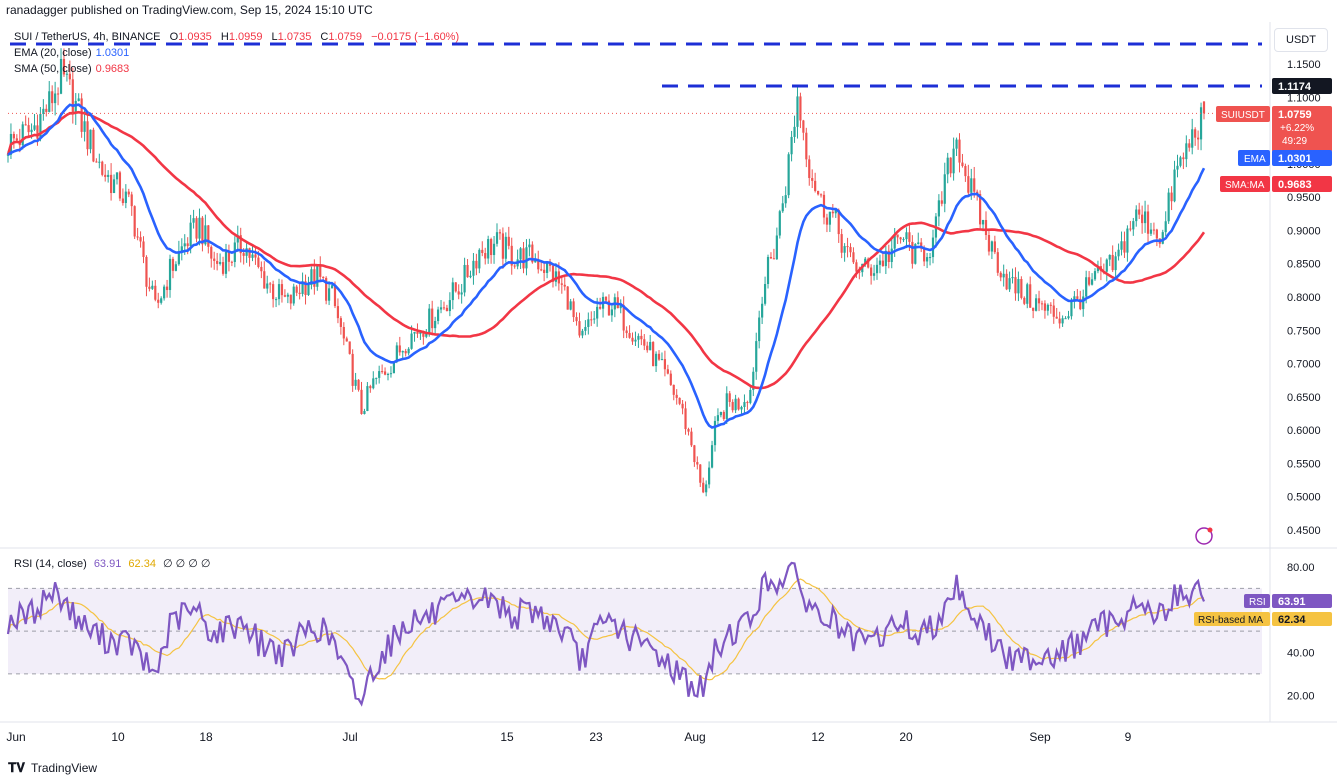  What do you see at coordinates (64, 768) in the screenshot?
I see `brand-label: TradingView` at bounding box center [64, 768].